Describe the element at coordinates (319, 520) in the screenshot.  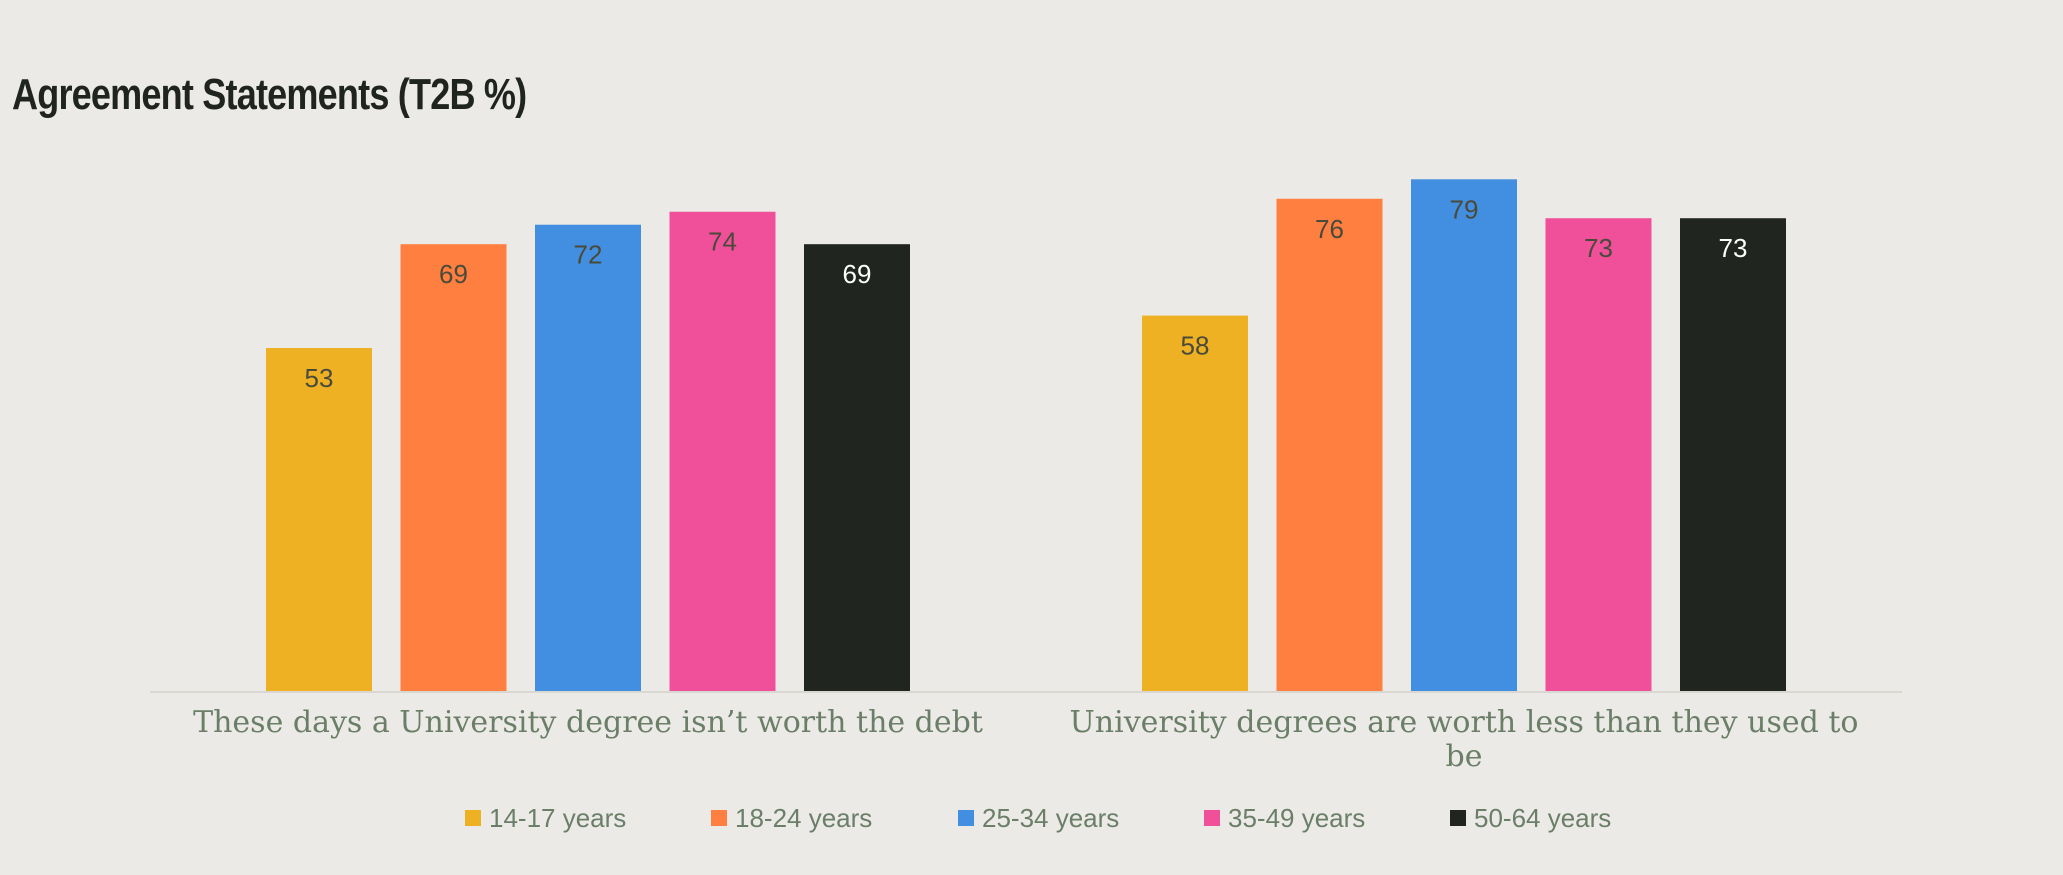
I see `bar-1-14-17-years` at that location.